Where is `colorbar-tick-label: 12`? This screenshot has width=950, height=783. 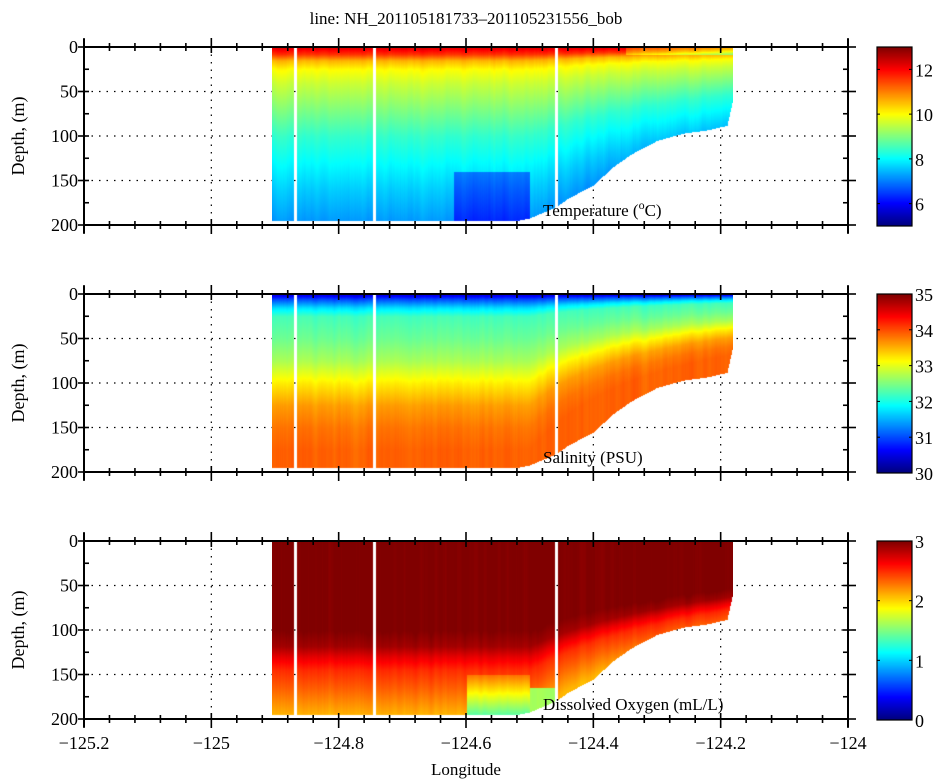
colorbar-tick-label: 12 is located at coordinates (924, 70).